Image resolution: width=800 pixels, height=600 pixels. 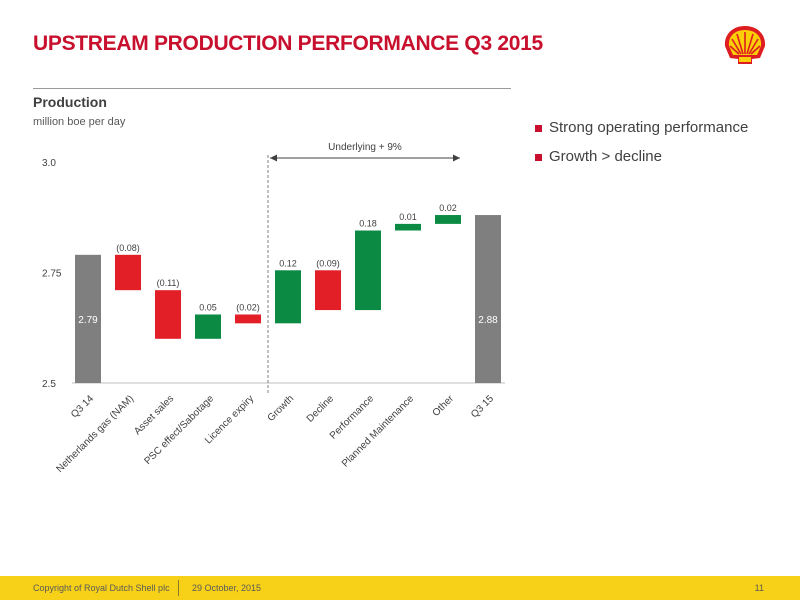 What do you see at coordinates (208, 307) in the screenshot?
I see `data-label: 0.05` at bounding box center [208, 307].